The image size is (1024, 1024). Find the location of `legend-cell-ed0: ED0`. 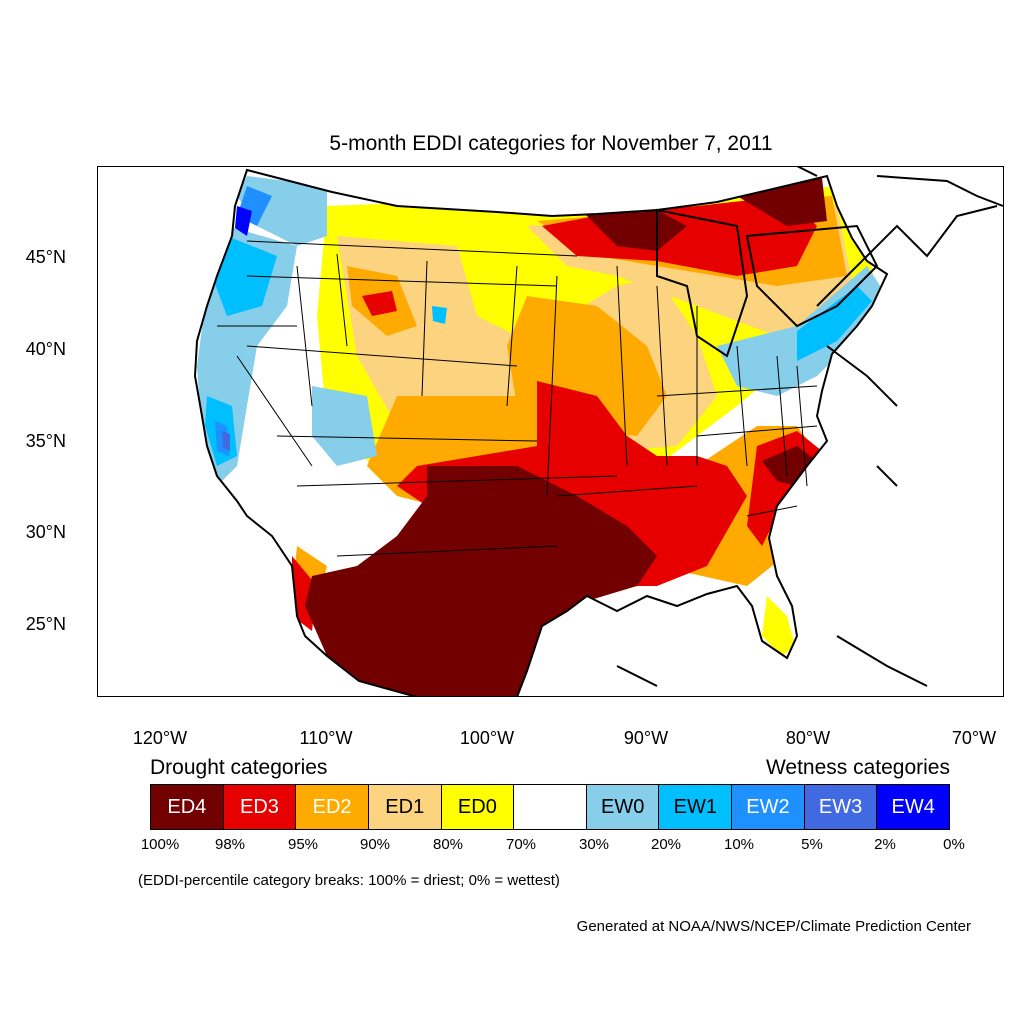

legend-cell-ed0: ED0 is located at coordinates (478, 807).